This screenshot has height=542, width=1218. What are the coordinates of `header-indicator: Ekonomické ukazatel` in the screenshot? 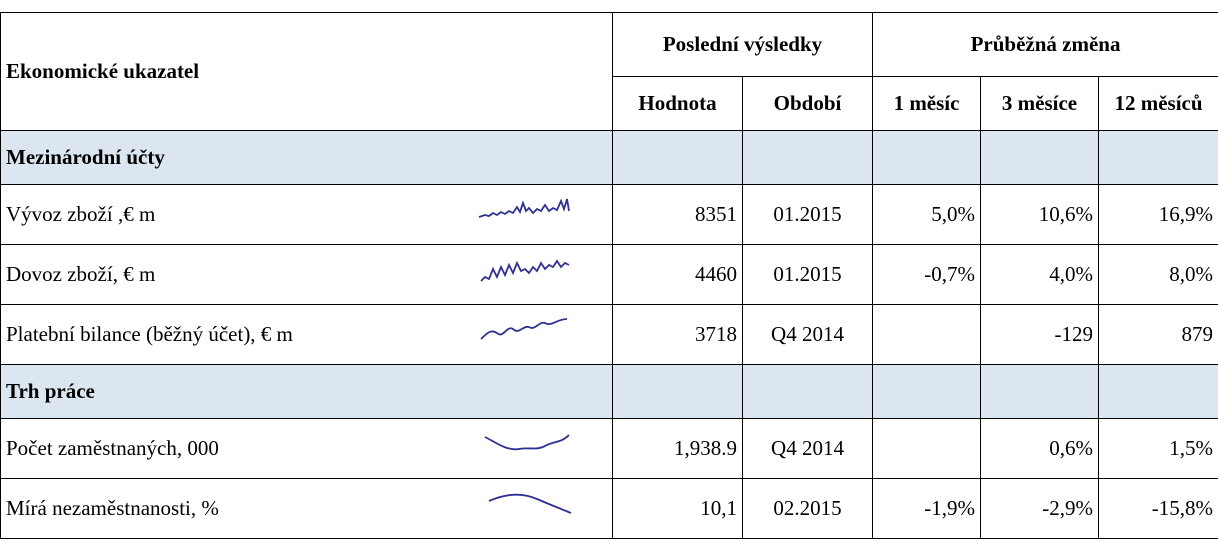 It's located at (306, 71).